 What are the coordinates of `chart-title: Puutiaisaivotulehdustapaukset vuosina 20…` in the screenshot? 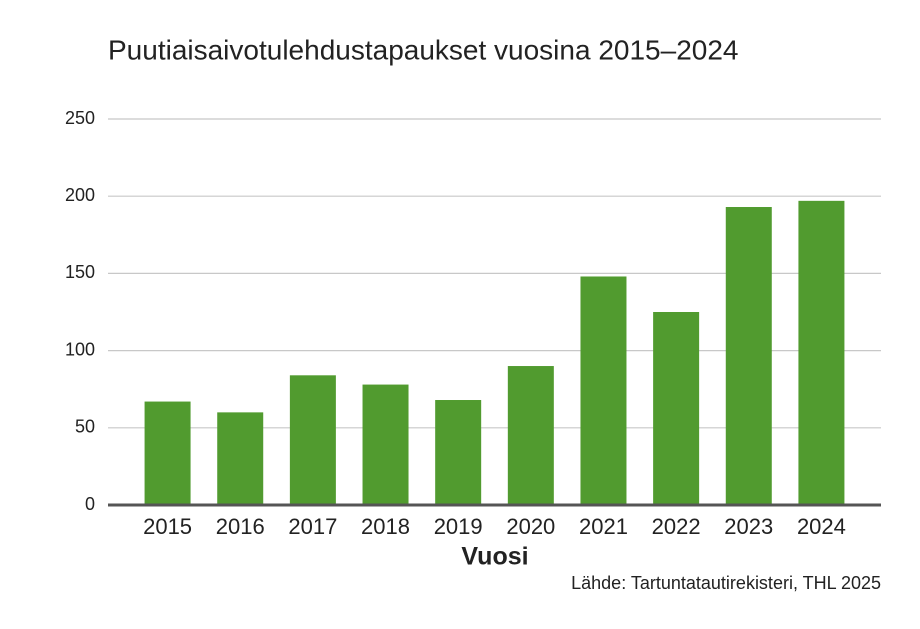 It's located at (423, 49).